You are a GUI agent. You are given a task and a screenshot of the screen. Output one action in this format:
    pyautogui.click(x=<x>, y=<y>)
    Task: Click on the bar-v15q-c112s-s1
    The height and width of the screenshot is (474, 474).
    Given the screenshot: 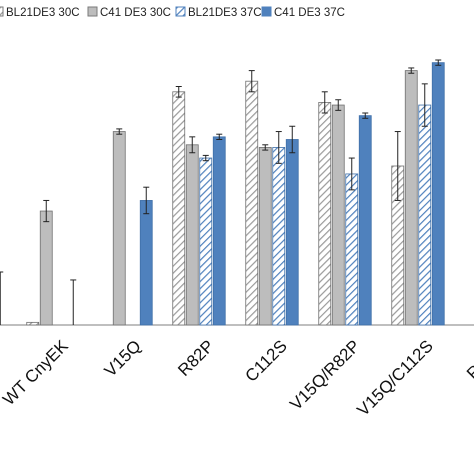 What is the action you would take?
    pyautogui.click(x=411, y=198)
    